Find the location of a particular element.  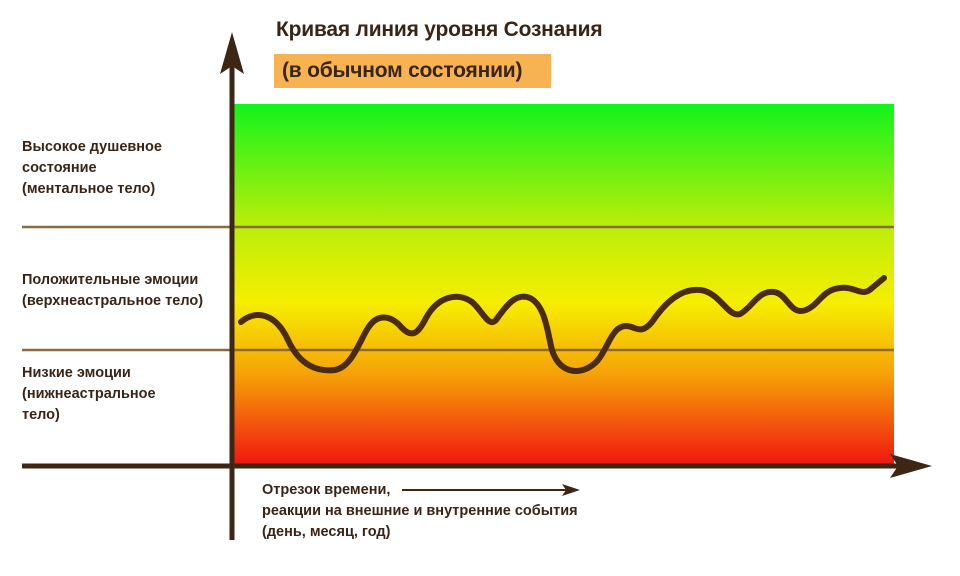

x-caption-line-1: Отрезок времени, is located at coordinates (326, 490).